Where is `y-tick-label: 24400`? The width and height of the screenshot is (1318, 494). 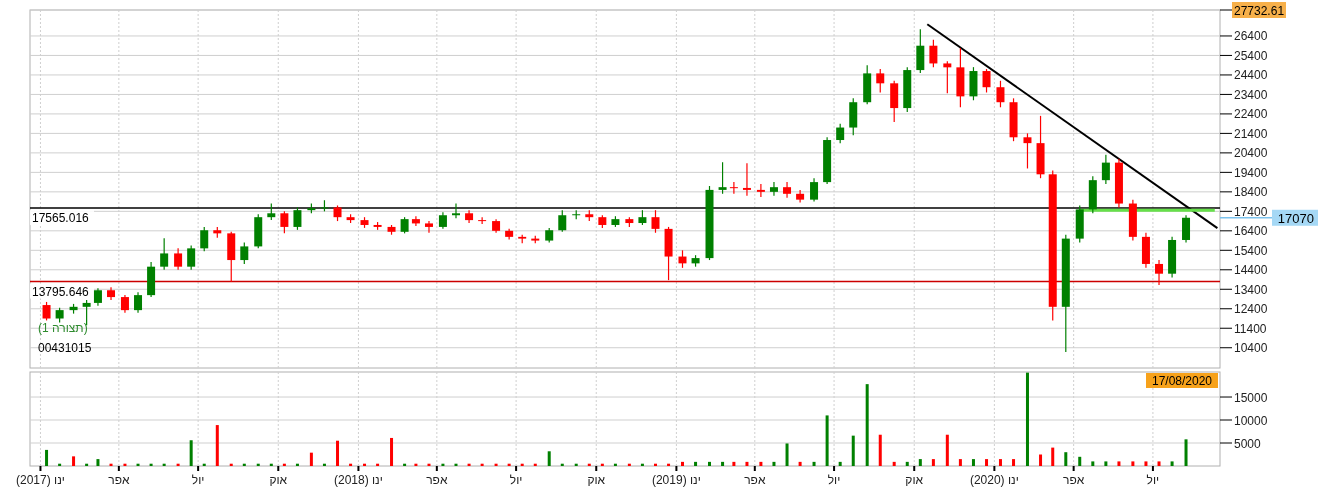 y-tick-label: 24400 is located at coordinates (1251, 75).